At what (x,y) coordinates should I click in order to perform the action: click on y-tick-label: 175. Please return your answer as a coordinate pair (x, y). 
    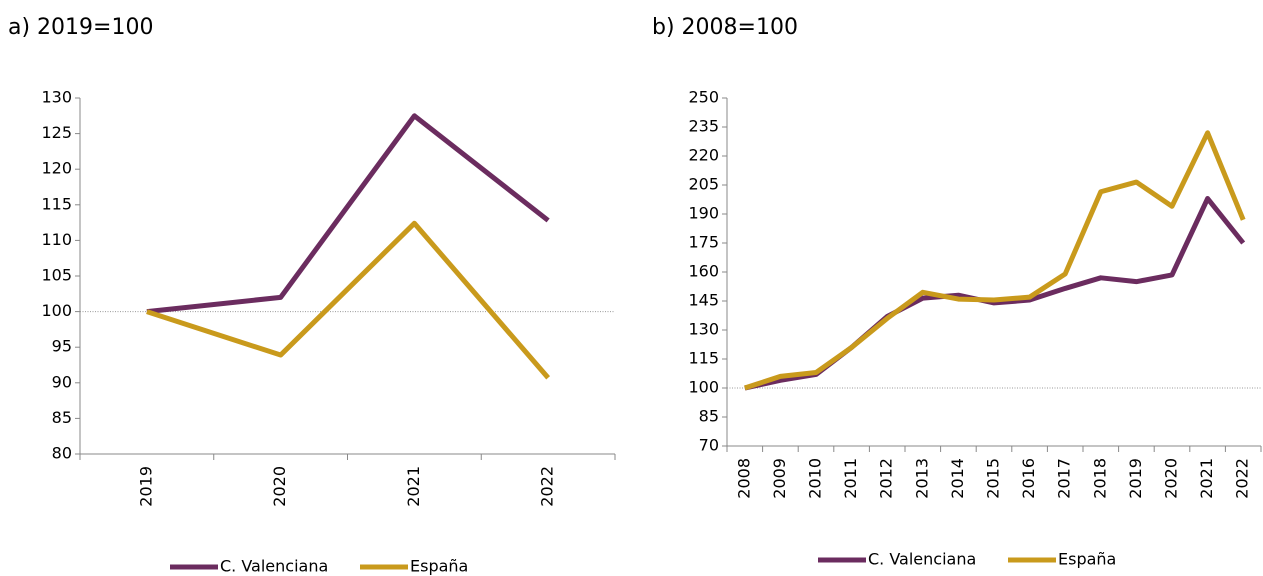
    Looking at the image, I should click on (703, 242).